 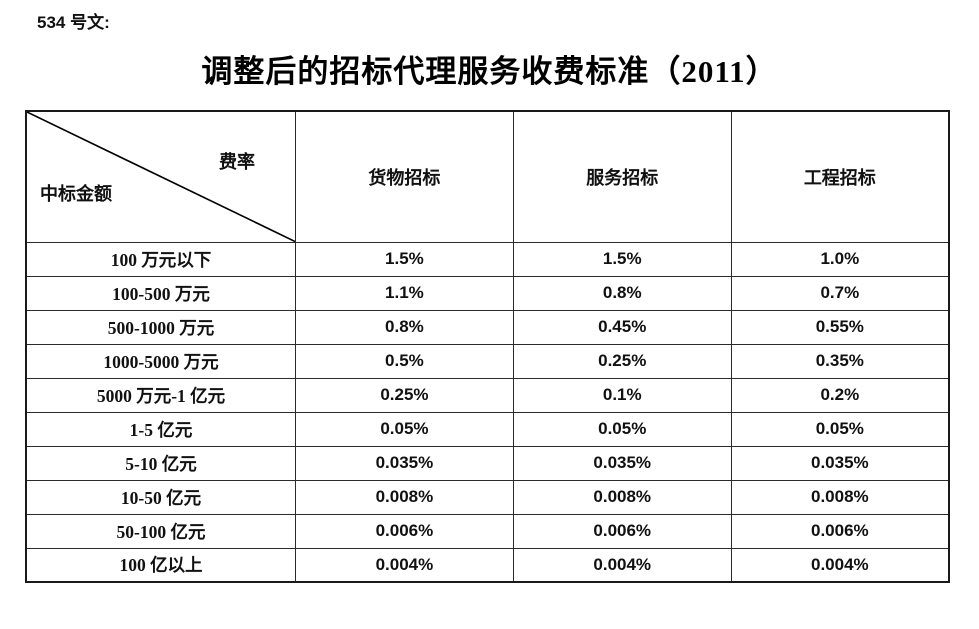 I want to click on row-label: 5000 万元-1 亿元, so click(x=161, y=395).